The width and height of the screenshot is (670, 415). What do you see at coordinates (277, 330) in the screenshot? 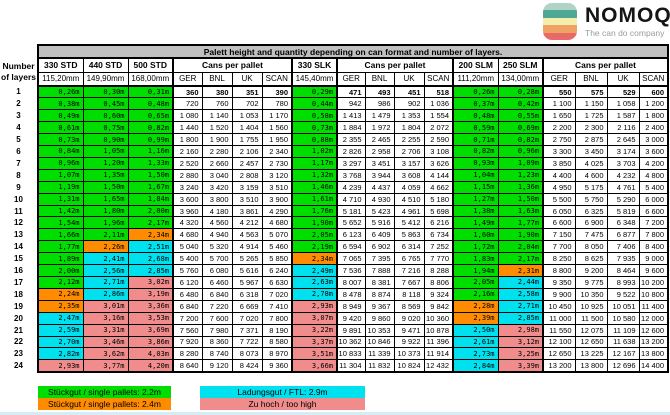
I see `cans-cell: 8 190` at bounding box center [277, 330].